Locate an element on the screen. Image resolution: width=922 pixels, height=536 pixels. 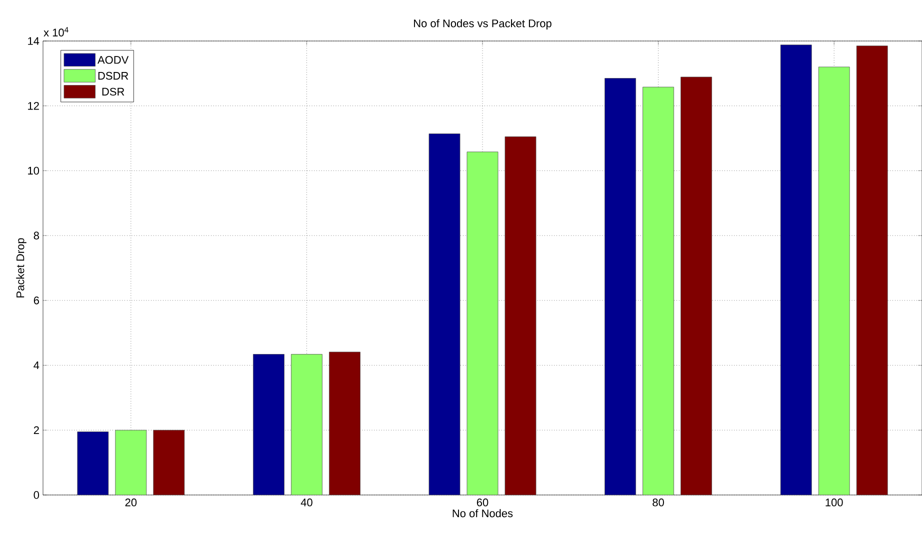
x-tick-label: 40 is located at coordinates (306, 502).